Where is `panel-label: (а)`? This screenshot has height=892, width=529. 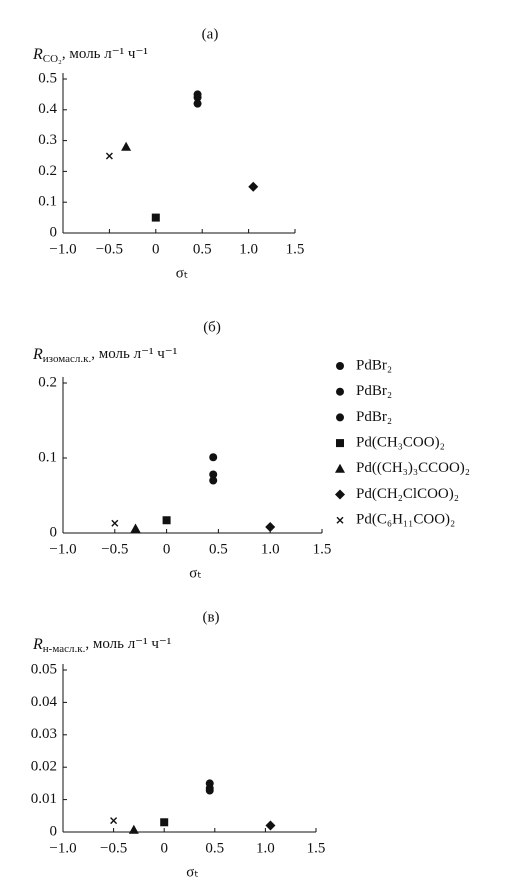 panel-label: (а) is located at coordinates (210, 34).